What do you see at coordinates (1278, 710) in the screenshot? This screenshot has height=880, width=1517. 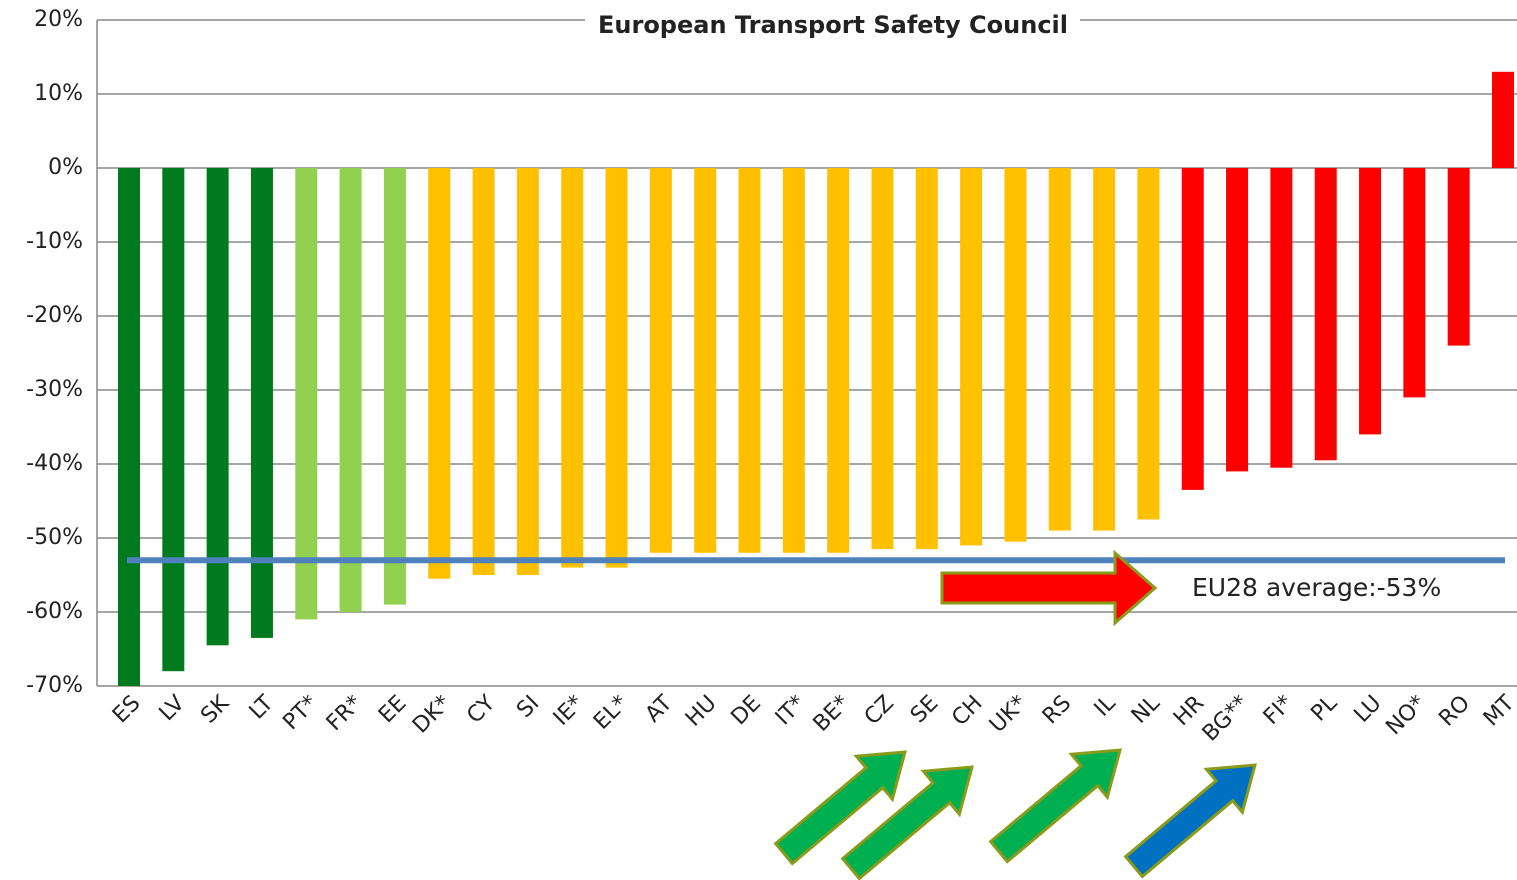 I see `x-tick-label: FI*` at bounding box center [1278, 710].